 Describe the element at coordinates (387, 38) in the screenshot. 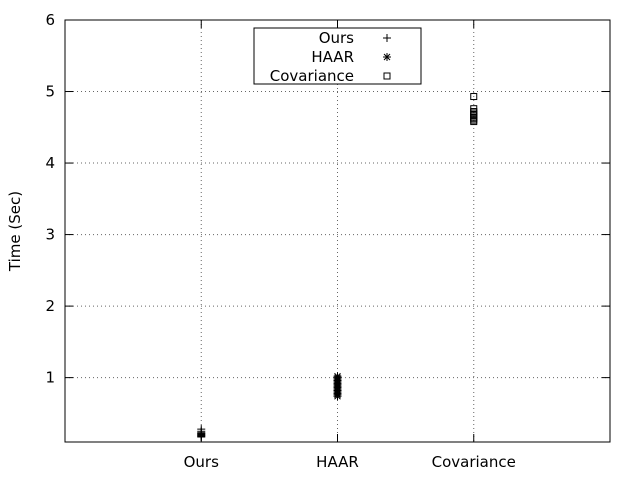

I see `legend-marker-plus` at that location.